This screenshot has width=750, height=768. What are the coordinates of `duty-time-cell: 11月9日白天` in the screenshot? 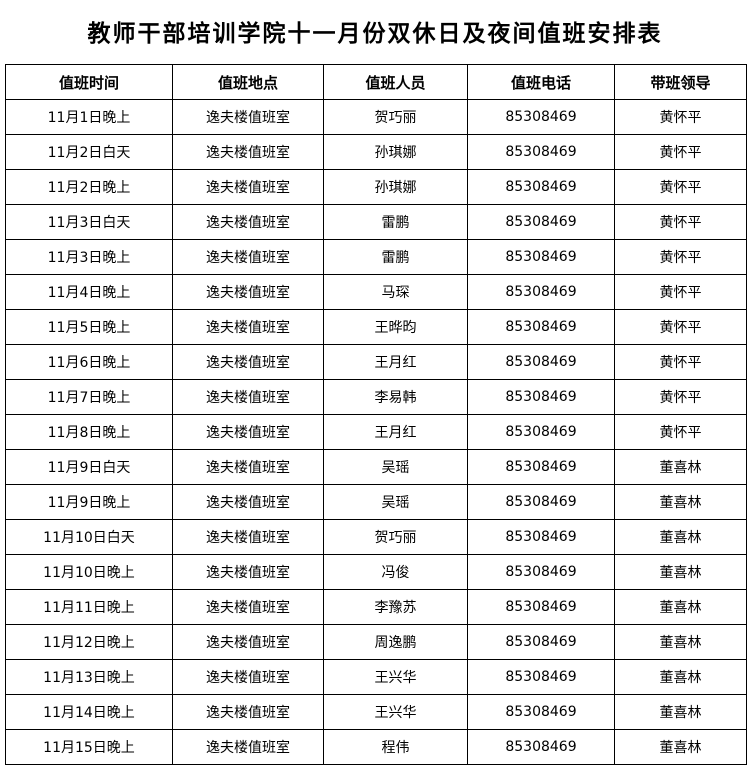 It's located at (89, 467).